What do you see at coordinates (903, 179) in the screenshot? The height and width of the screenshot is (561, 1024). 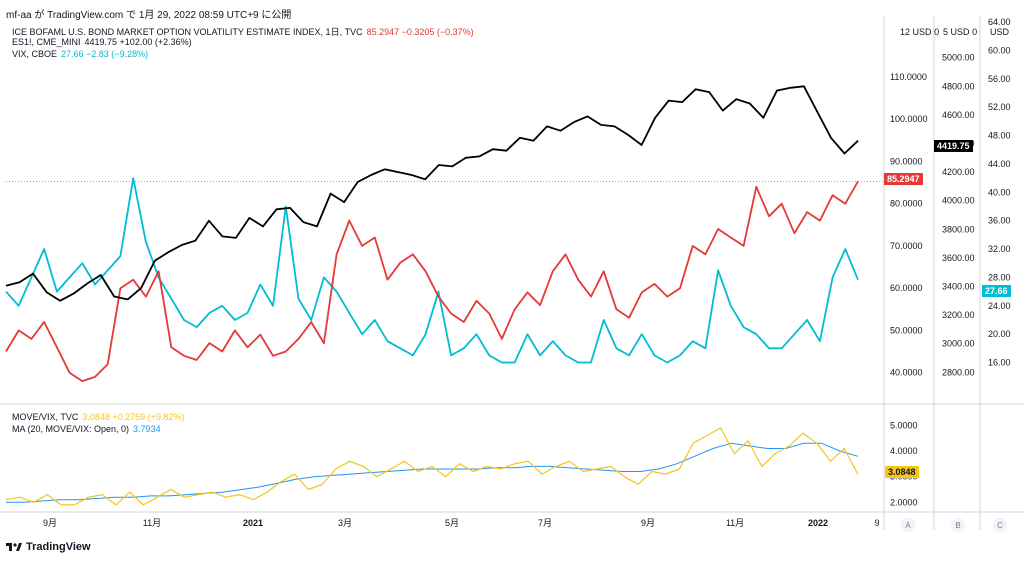 I see `move-last-price-badge: 85.2947` at bounding box center [903, 179].